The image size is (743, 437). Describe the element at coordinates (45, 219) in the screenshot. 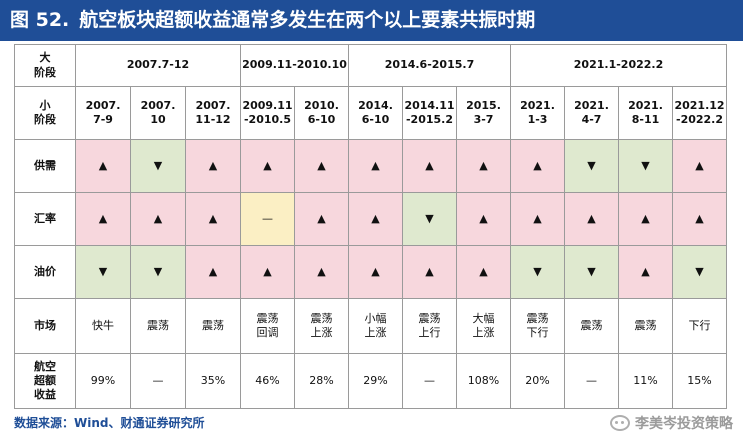

I see `row-label: 汇率` at that location.